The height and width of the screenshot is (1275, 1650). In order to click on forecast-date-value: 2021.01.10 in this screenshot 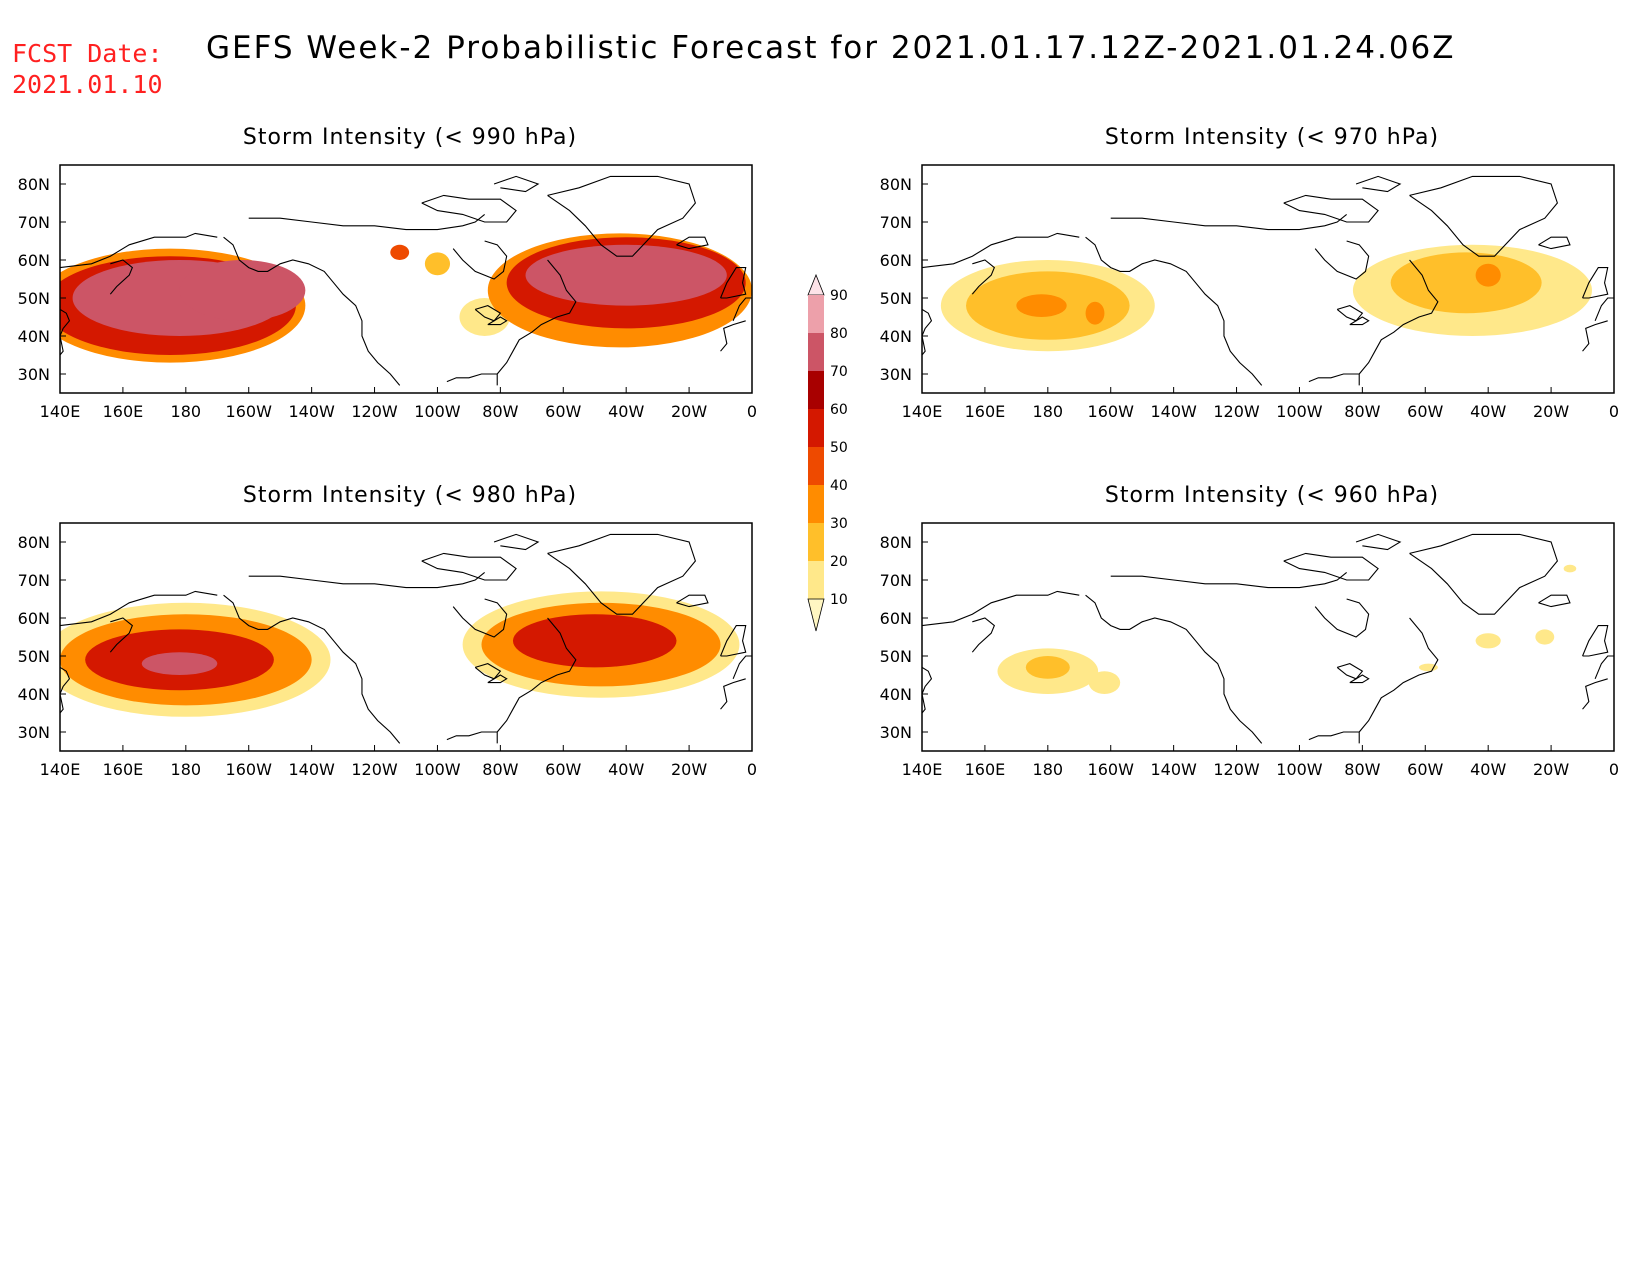, I will do `click(87, 84)`.